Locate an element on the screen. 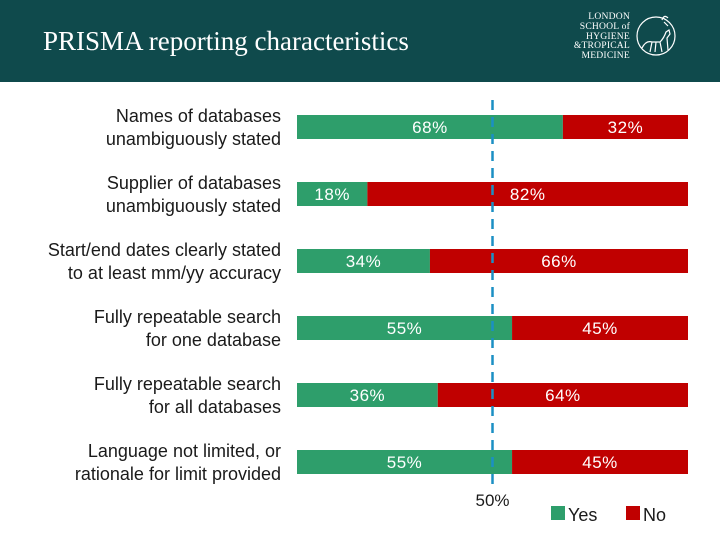 The image size is (720, 540). logo-line: MEDICINE is located at coordinates (605, 56).